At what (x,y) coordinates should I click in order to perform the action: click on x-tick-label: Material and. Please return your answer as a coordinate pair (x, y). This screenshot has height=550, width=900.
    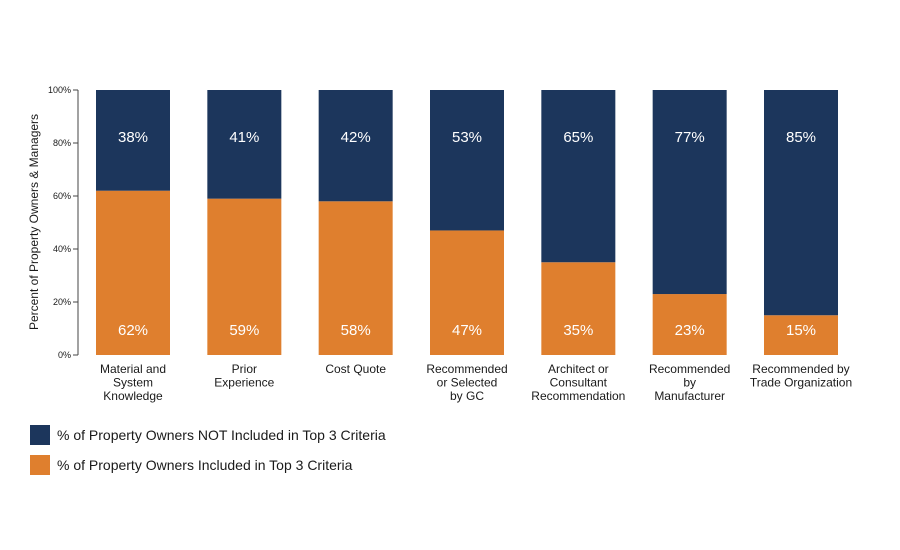
    Looking at the image, I should click on (133, 369).